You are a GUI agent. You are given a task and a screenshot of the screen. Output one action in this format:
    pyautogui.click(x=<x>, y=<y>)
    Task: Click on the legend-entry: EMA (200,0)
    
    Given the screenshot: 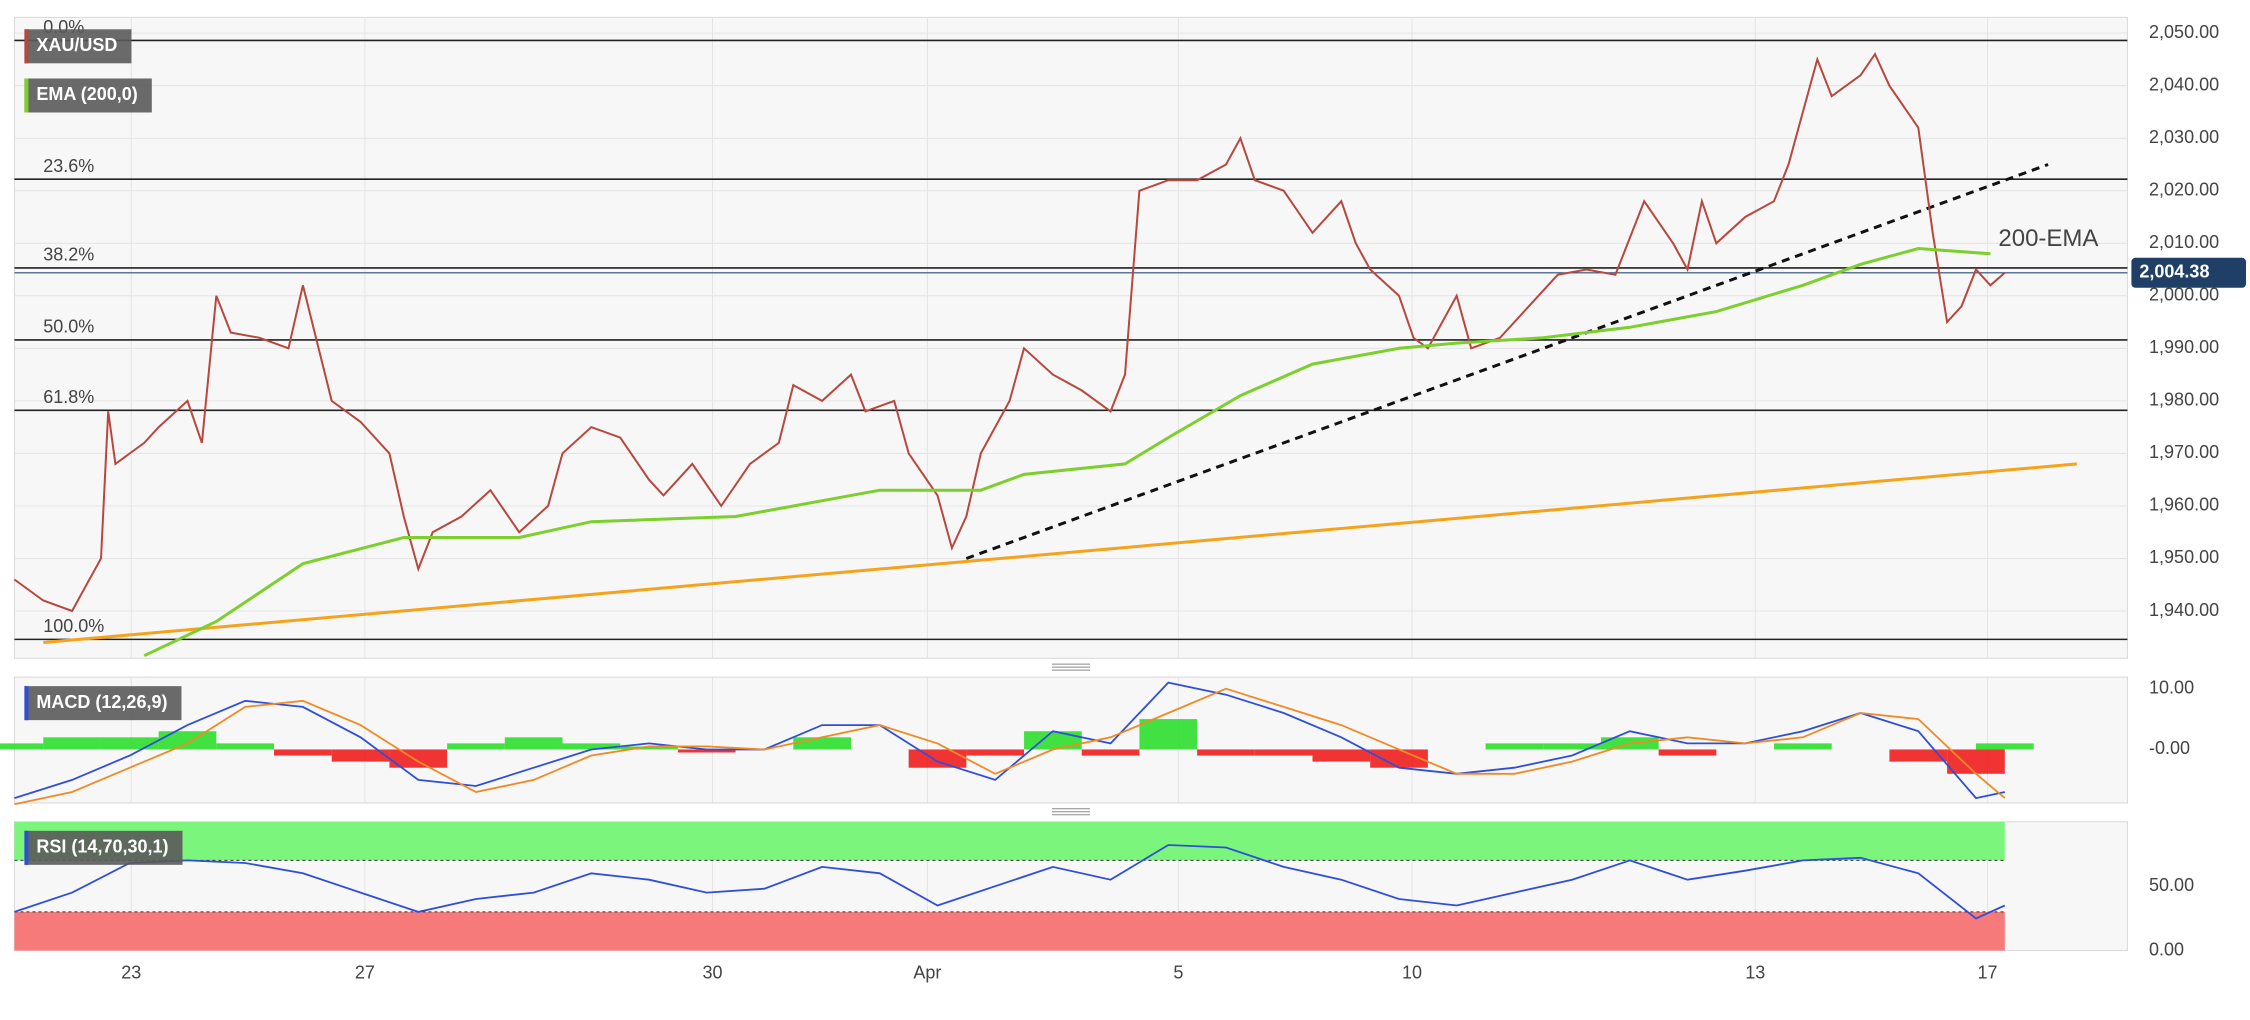 What is the action you would take?
    pyautogui.click(x=88, y=95)
    